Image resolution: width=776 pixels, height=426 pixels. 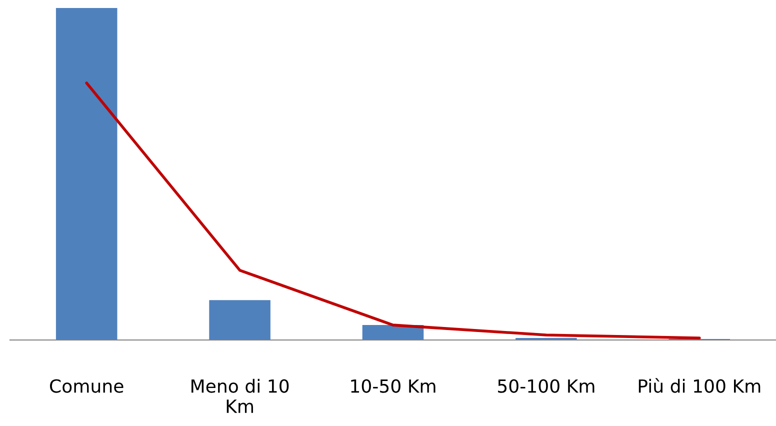 What do you see at coordinates (393, 386) in the screenshot?
I see `x-tick-label: 10-50 Km` at bounding box center [393, 386].